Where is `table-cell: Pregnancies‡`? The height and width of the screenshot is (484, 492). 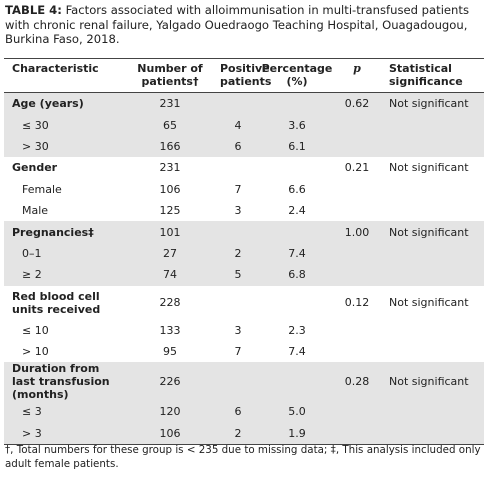 table-cell: Pregnancies‡ is located at coordinates (63, 232).